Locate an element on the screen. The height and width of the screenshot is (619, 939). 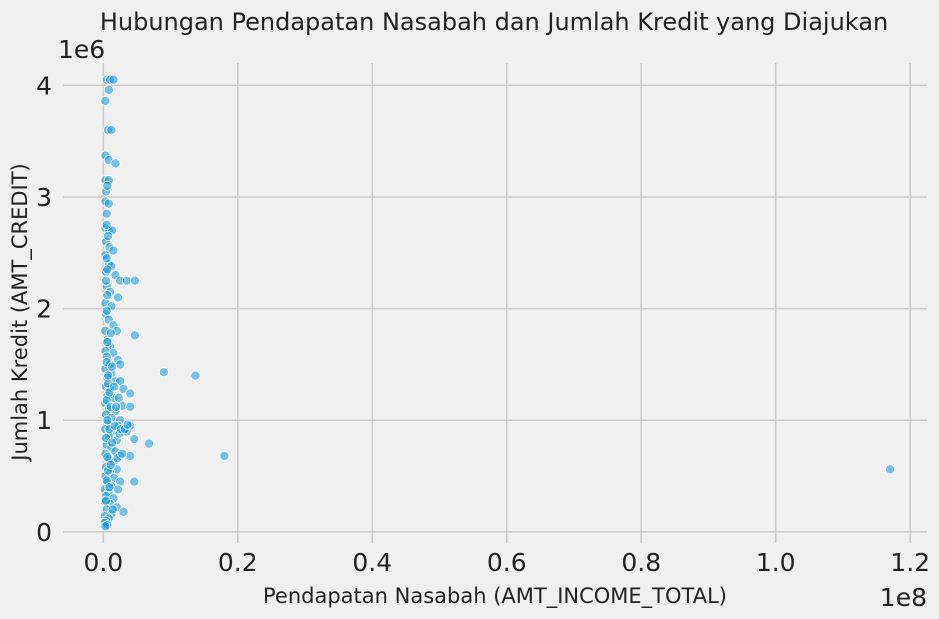
y-tick-label: 0 is located at coordinates (44, 532).